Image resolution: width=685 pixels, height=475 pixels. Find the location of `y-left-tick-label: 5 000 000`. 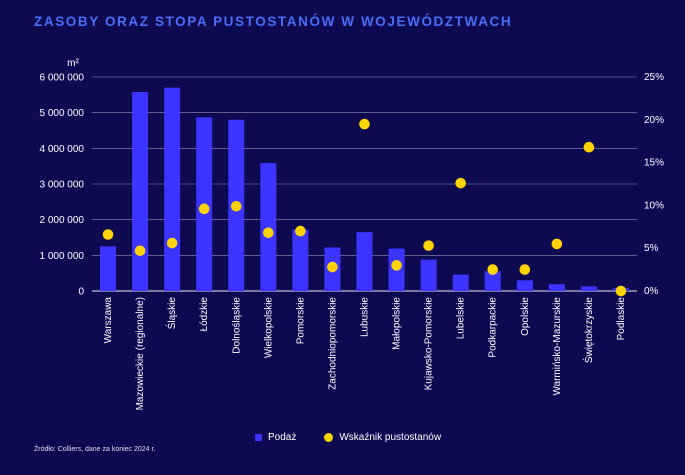

y-left-tick-label: 5 000 000 is located at coordinates (62, 113).